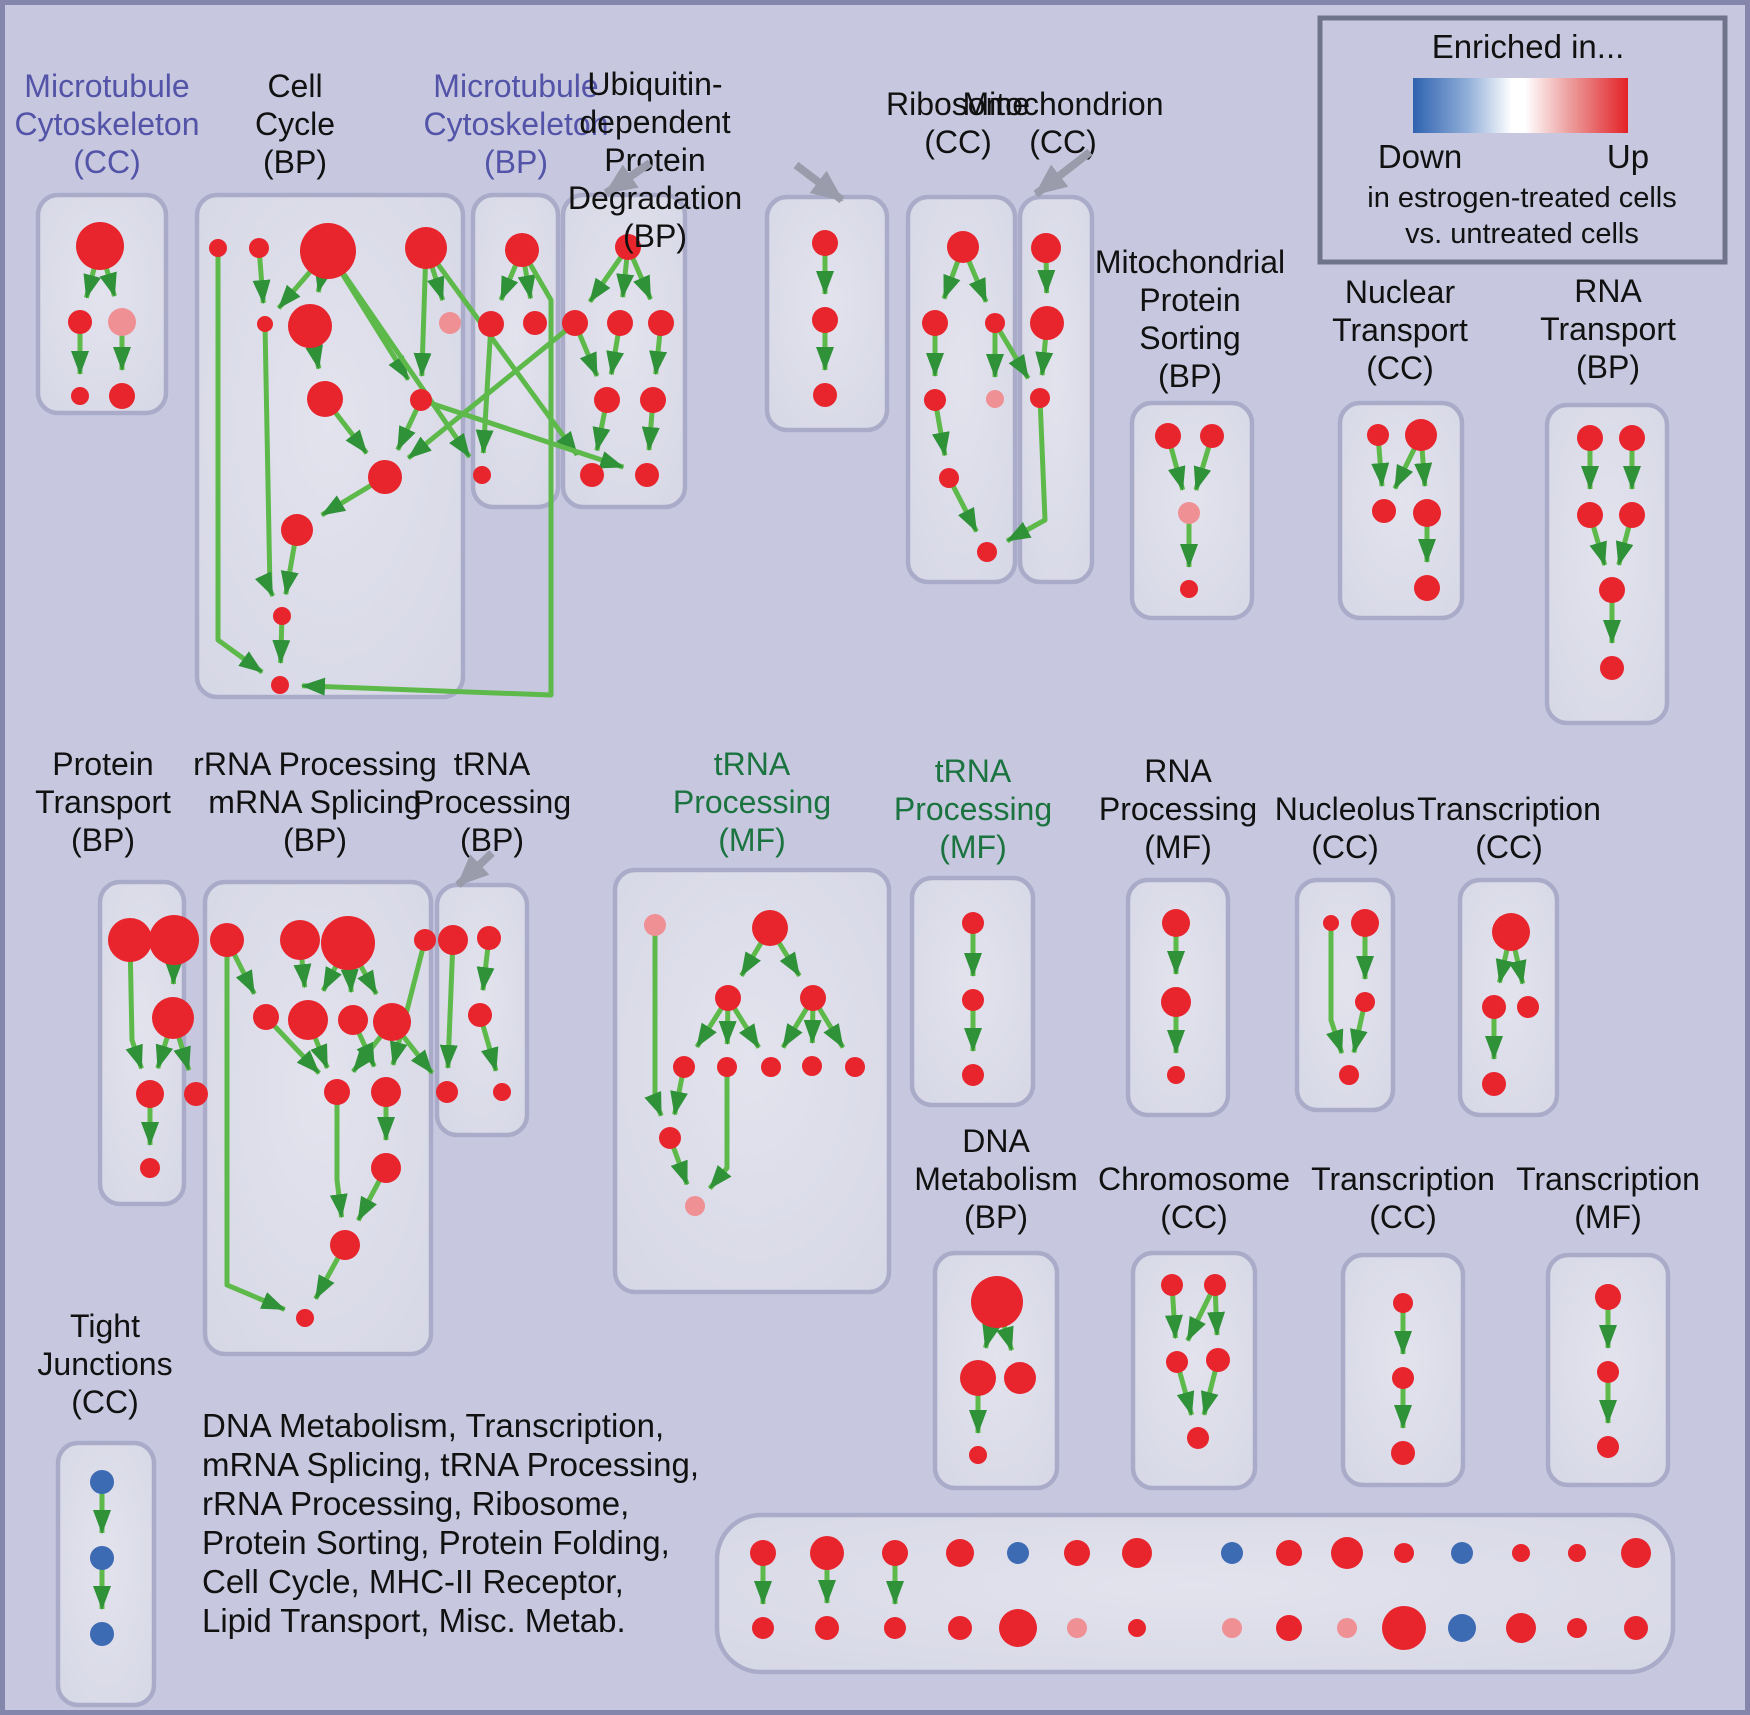  Describe the element at coordinates (1400, 330) in the screenshot. I see `cluster-title-nt: Nuclear Transport (CC)` at that location.